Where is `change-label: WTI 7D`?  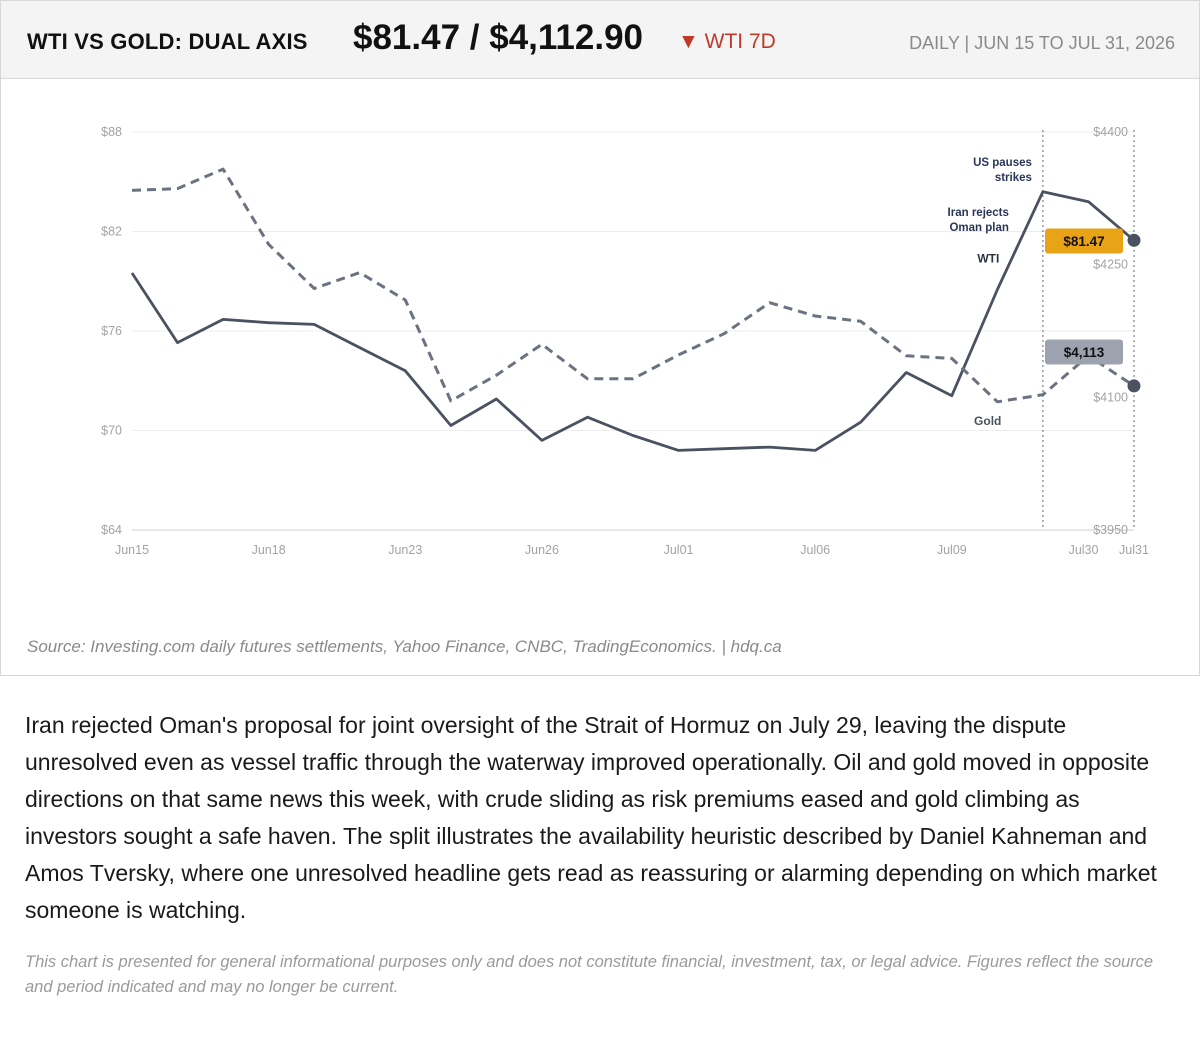 change-label: WTI 7D is located at coordinates (740, 41).